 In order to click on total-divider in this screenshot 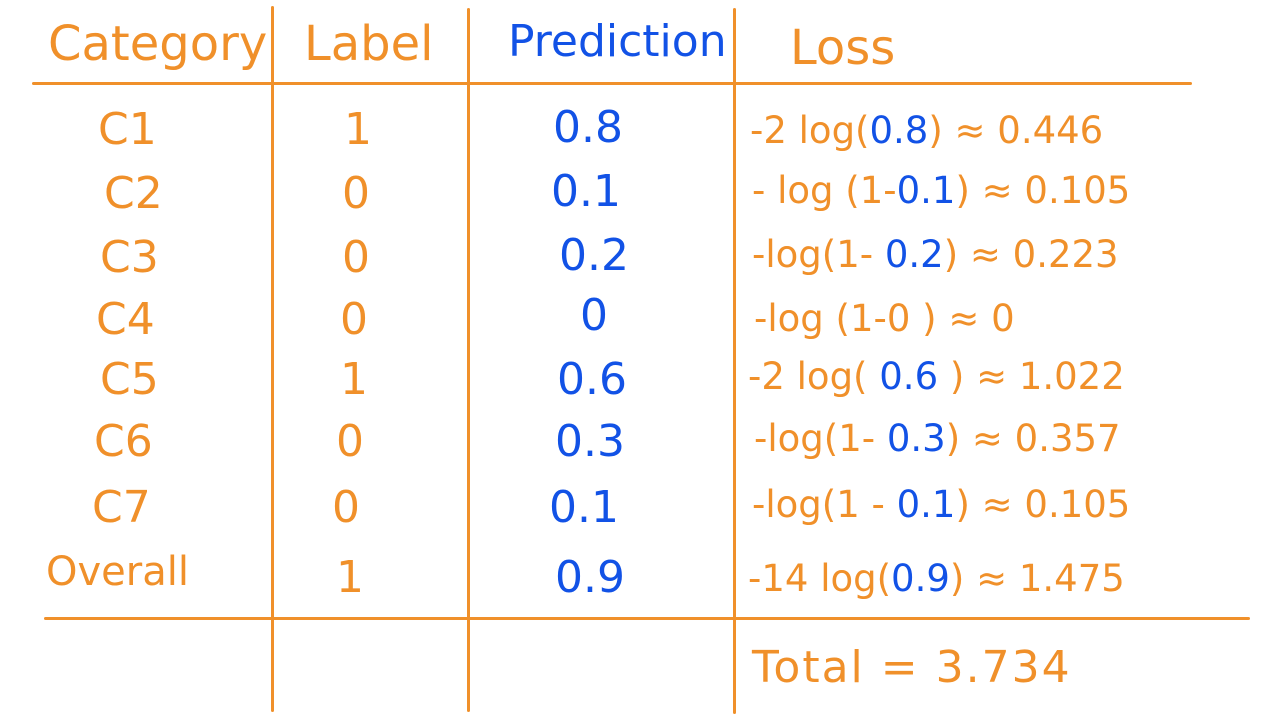, I will do `click(647, 618)`.